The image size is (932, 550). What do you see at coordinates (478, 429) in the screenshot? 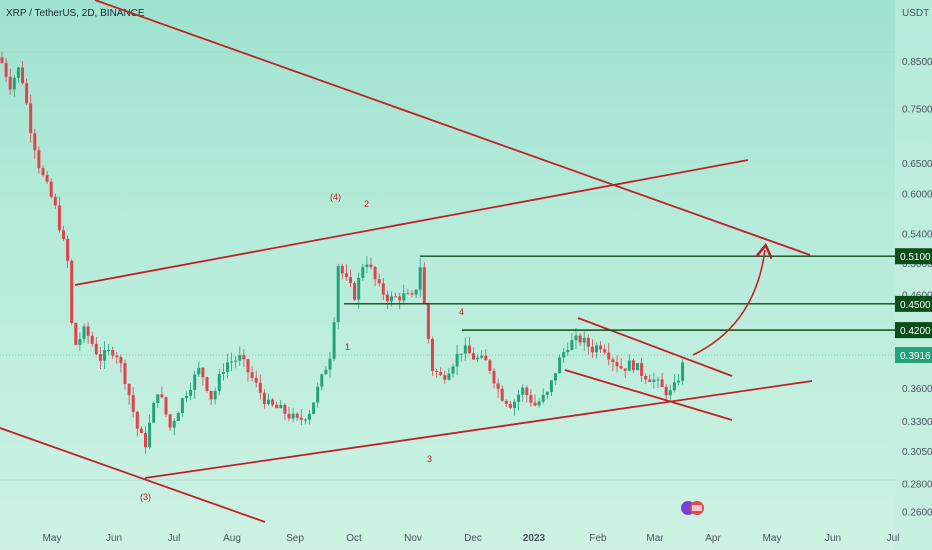
I see `channel-lower-trendline` at bounding box center [478, 429].